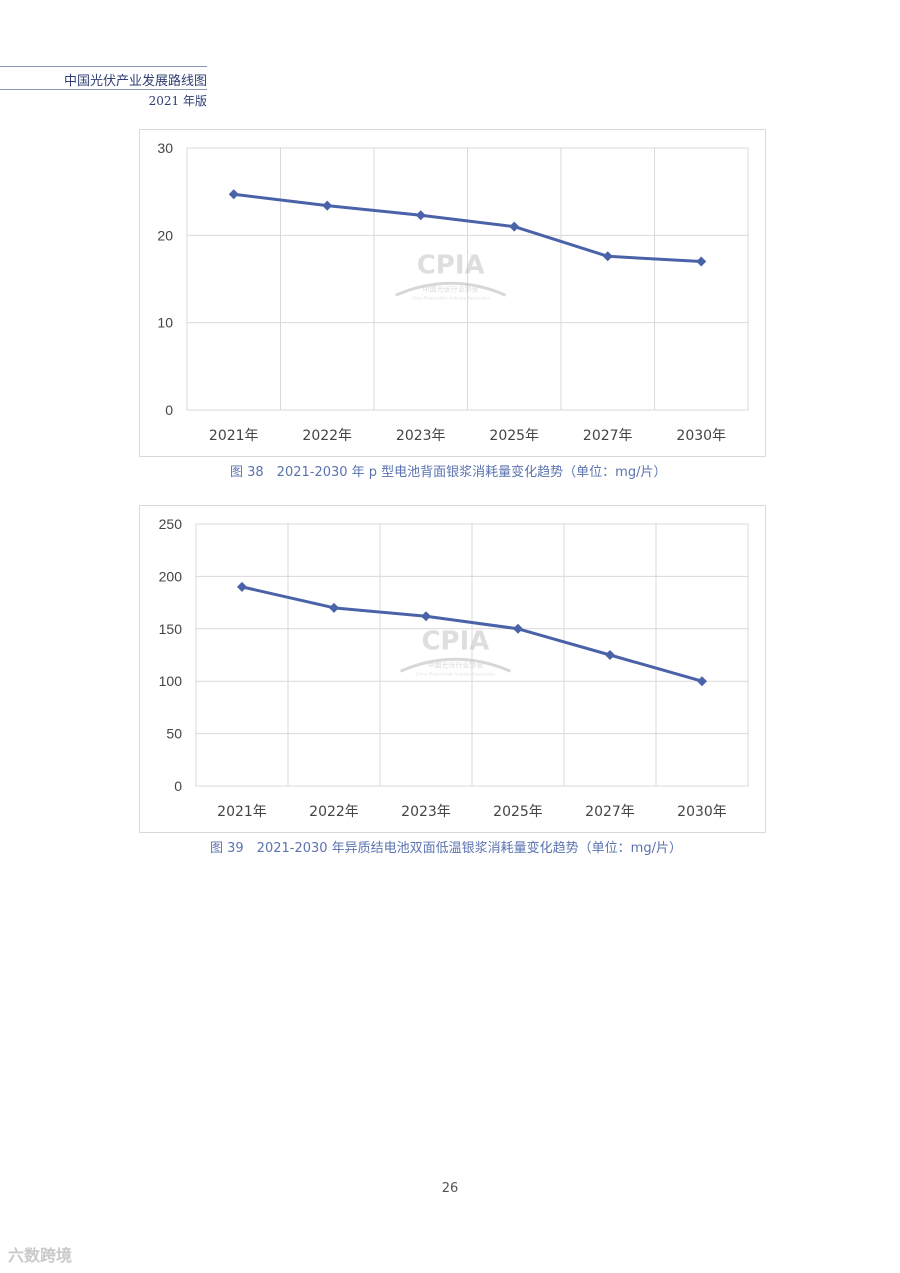 Image resolution: width=900 pixels, height=1273 pixels. Describe the element at coordinates (171, 524) in the screenshot. I see `y-tick-label: 250` at that location.